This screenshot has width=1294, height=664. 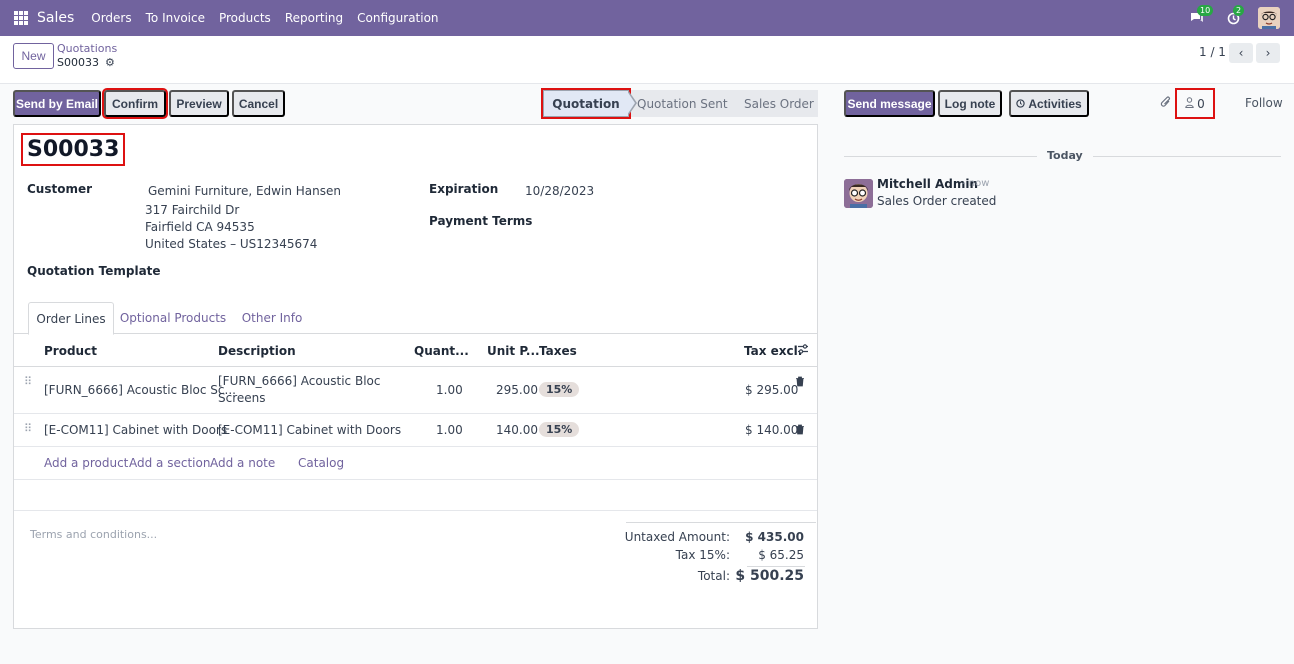 I want to click on breadcrumb: S00033 ⚙, so click(x=86, y=62).